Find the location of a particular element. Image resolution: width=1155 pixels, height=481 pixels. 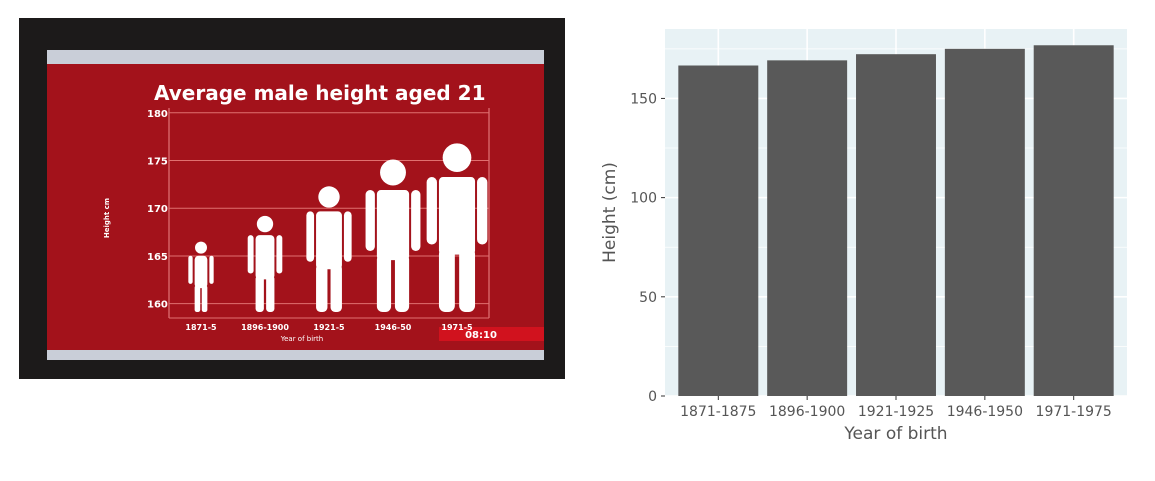

photo-y-tick-label: 180 is located at coordinates (157, 114).